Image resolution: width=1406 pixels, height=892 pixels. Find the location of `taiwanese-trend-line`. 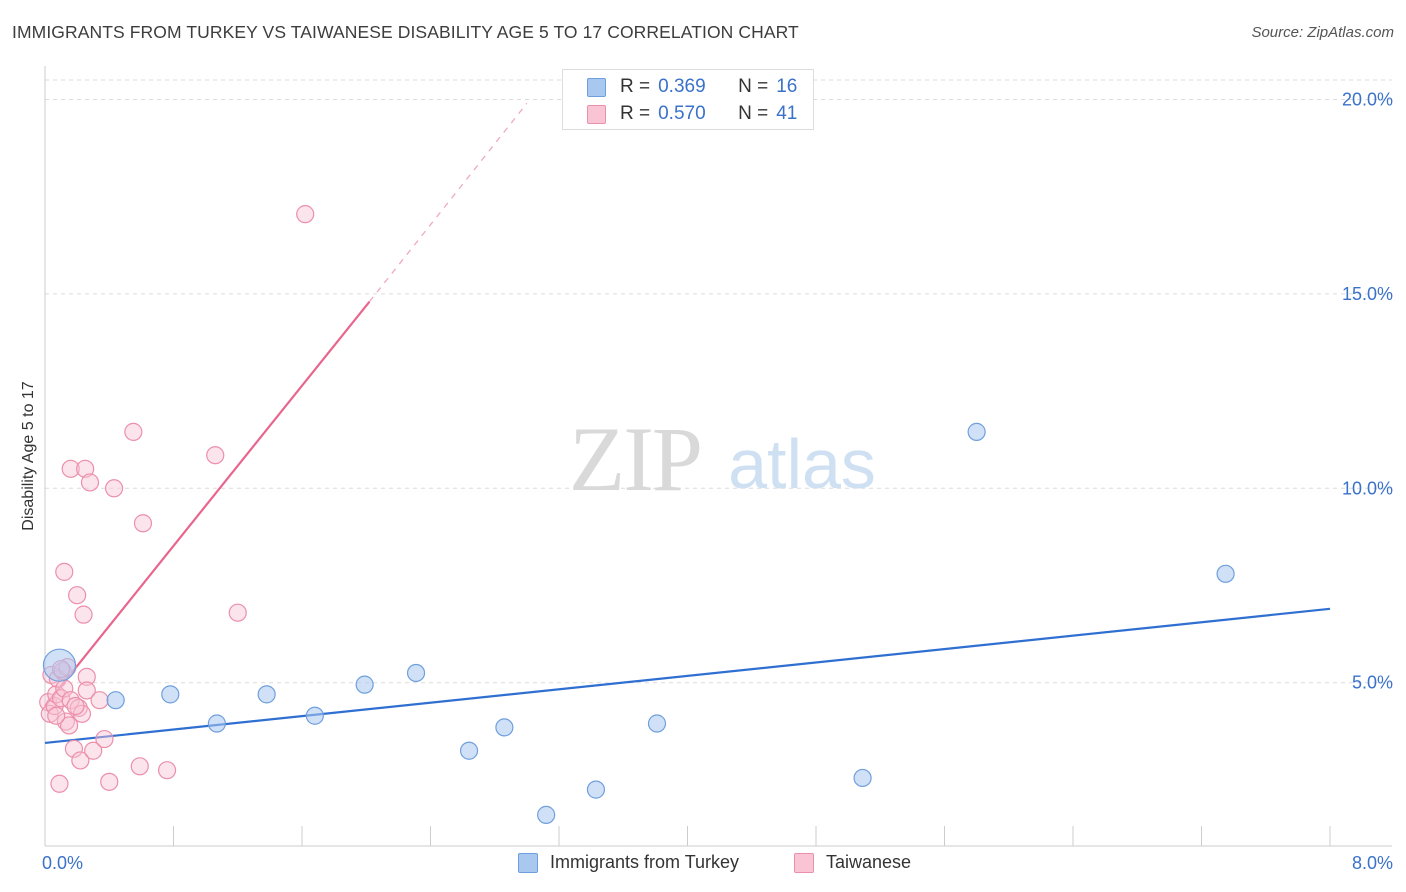

taiwanese-trend-line is located at coordinates (207, 503).